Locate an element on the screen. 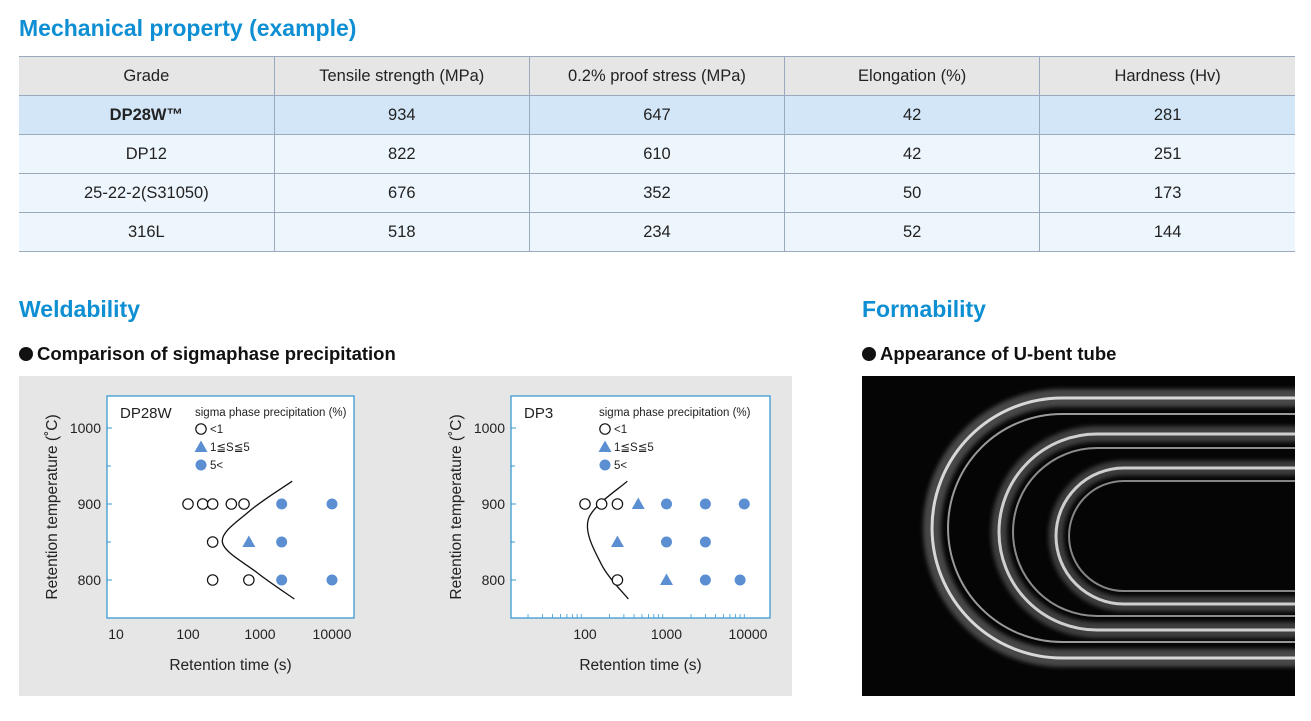 This screenshot has width=1311, height=721. cell-tensile: 934 is located at coordinates (401, 115).